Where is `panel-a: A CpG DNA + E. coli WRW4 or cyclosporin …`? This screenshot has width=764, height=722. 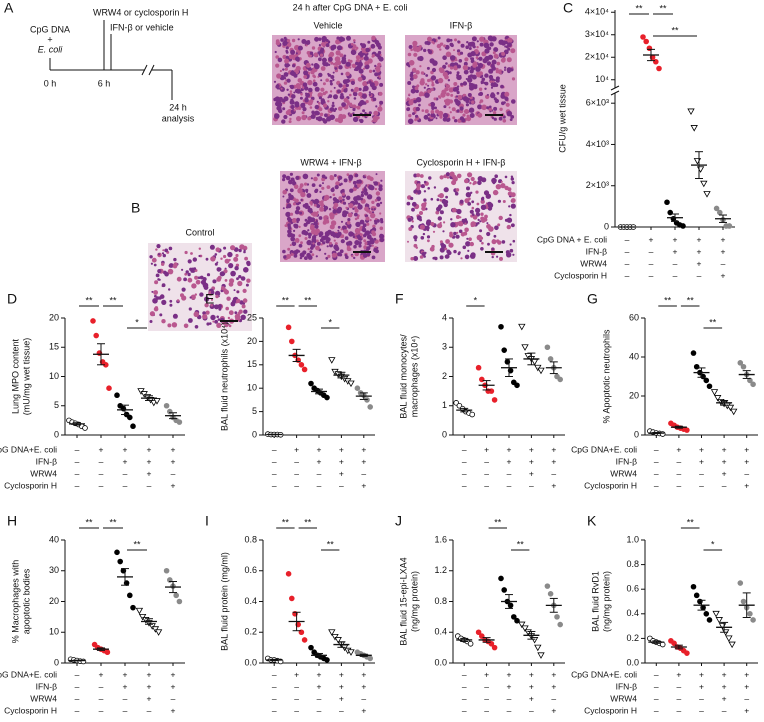
panel-a: A CpG DNA + E. coli WRW4 or cyclosporin … is located at coordinates (99, 61).